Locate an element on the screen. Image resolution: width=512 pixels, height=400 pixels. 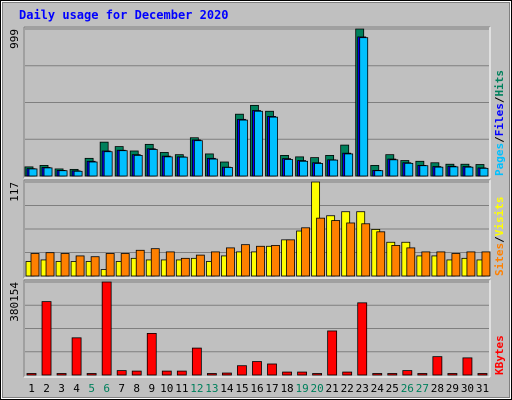
legend-entry: KBytes is located at coordinates (499, 355).